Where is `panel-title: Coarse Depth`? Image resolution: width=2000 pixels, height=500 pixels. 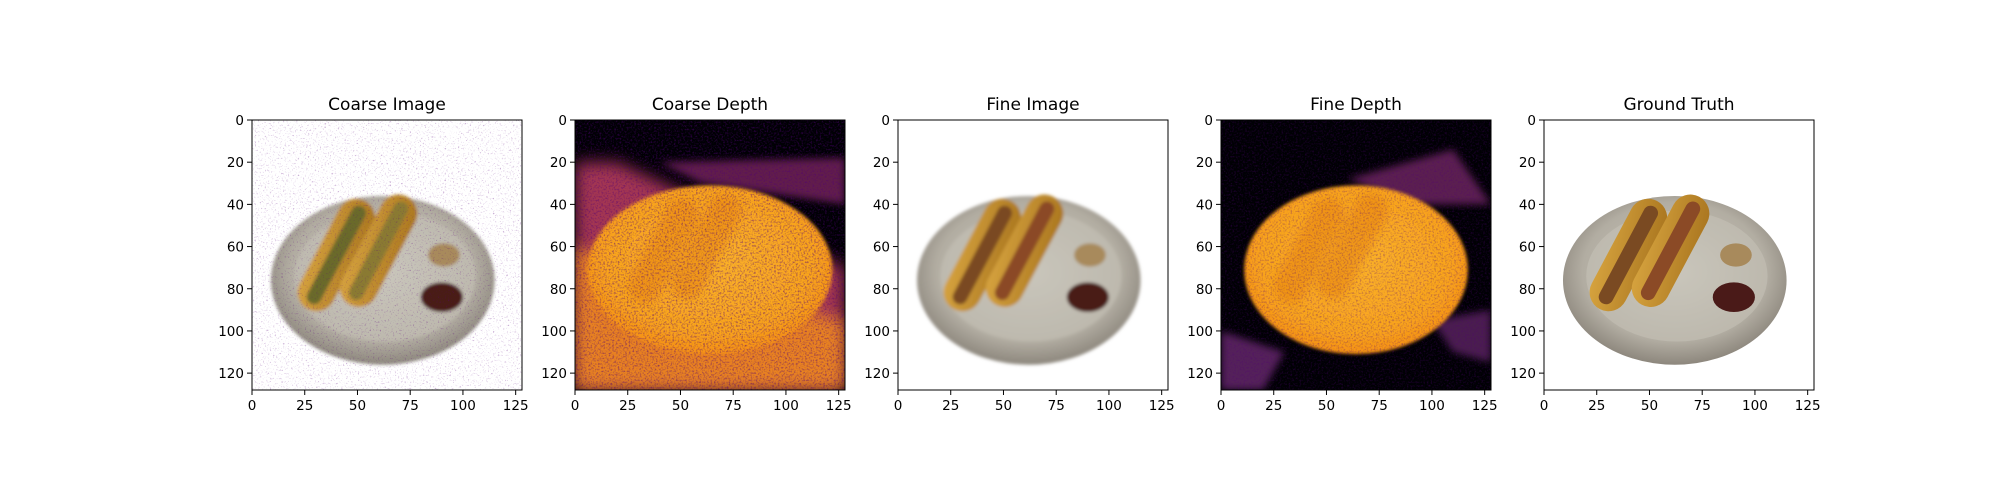 panel-title: Coarse Depth is located at coordinates (710, 105).